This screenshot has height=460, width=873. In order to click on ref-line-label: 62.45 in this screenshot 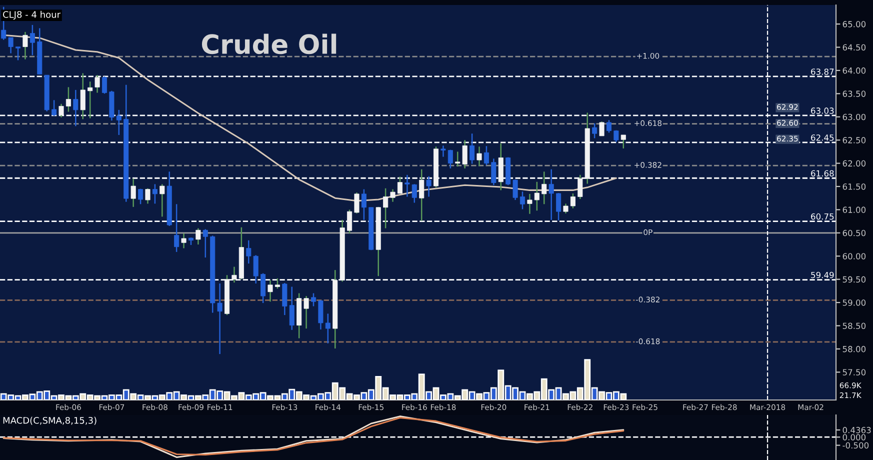, I will do `click(822, 137)`.